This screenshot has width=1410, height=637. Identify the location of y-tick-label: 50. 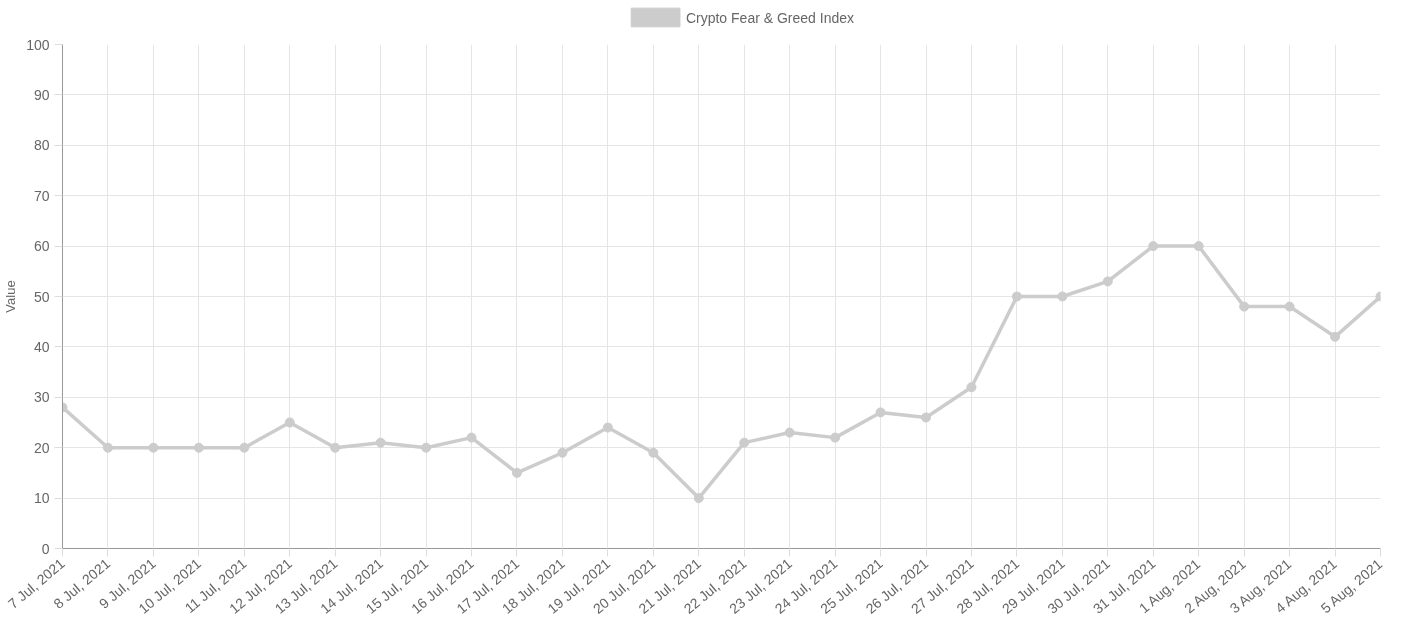
(41, 296).